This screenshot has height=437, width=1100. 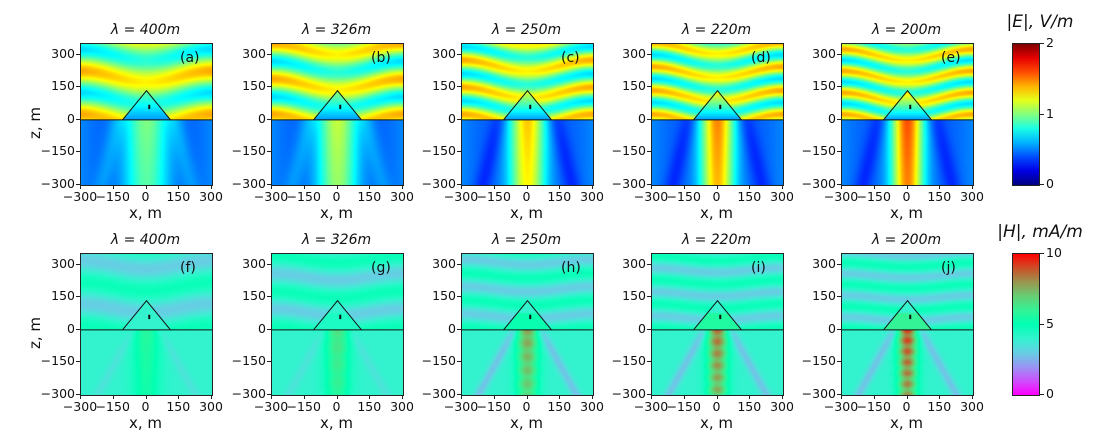 What do you see at coordinates (381, 58) in the screenshot?
I see `panel-label: (b)` at bounding box center [381, 58].